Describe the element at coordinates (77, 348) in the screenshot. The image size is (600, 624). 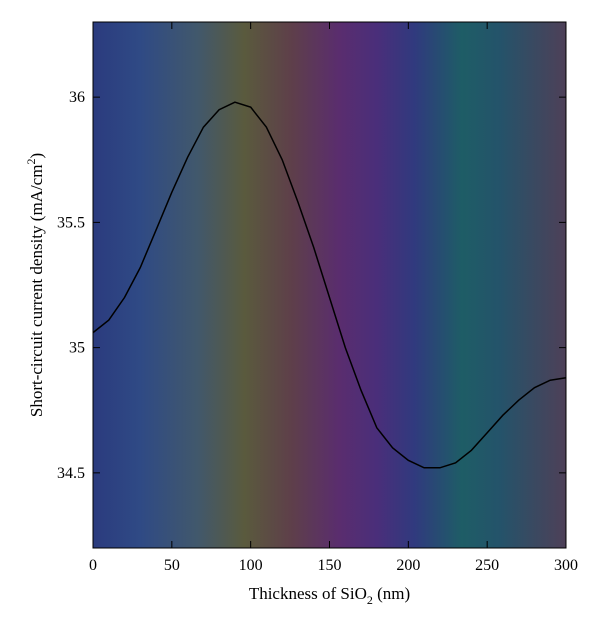
I see `y-tick-label: 35` at that location.